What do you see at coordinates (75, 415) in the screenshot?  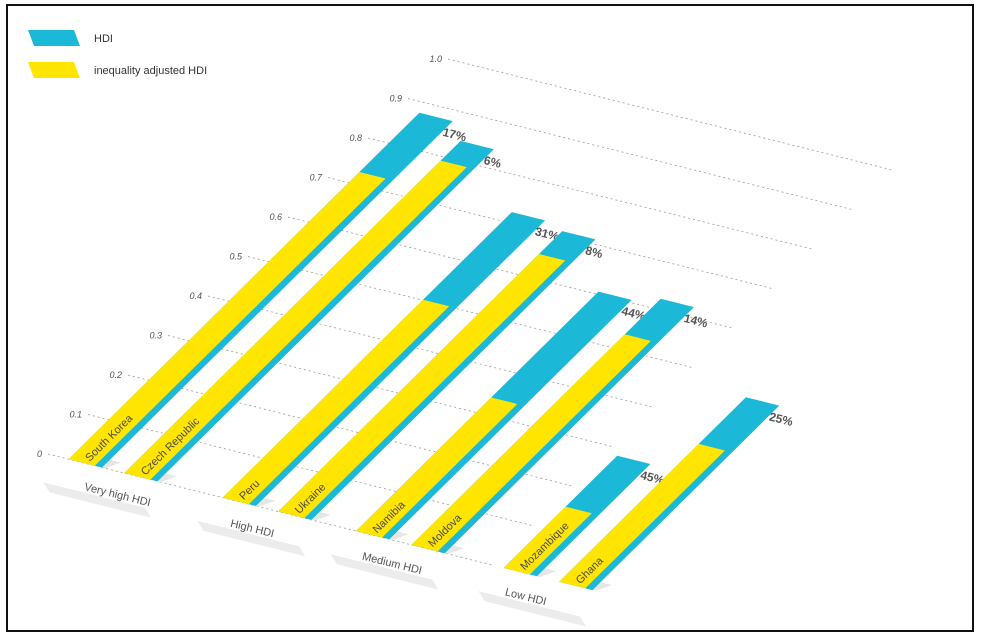 I see `tick-label: 0.1` at bounding box center [75, 415].